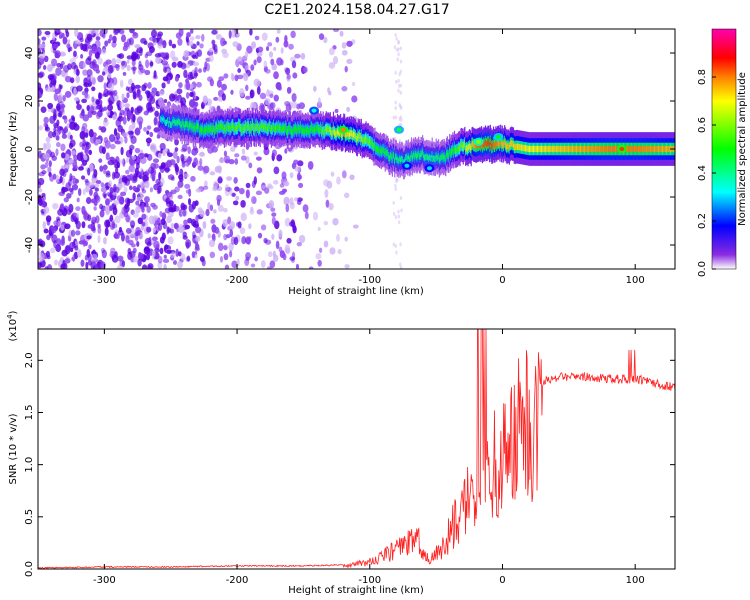  I want to click on colorbar, so click(724, 149).